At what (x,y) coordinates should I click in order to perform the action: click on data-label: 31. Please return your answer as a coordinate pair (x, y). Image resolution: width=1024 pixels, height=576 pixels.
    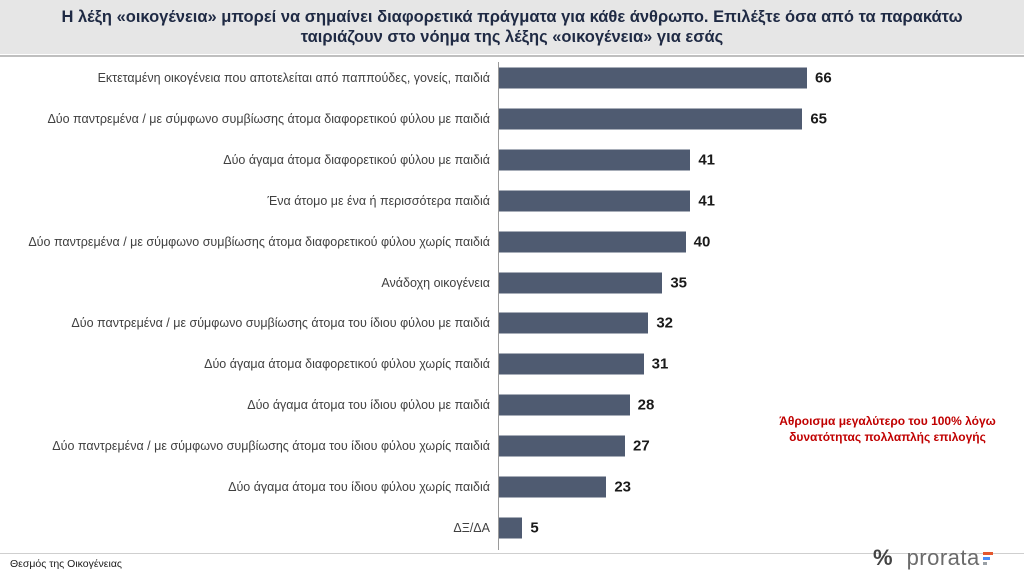
    Looking at the image, I should click on (660, 364).